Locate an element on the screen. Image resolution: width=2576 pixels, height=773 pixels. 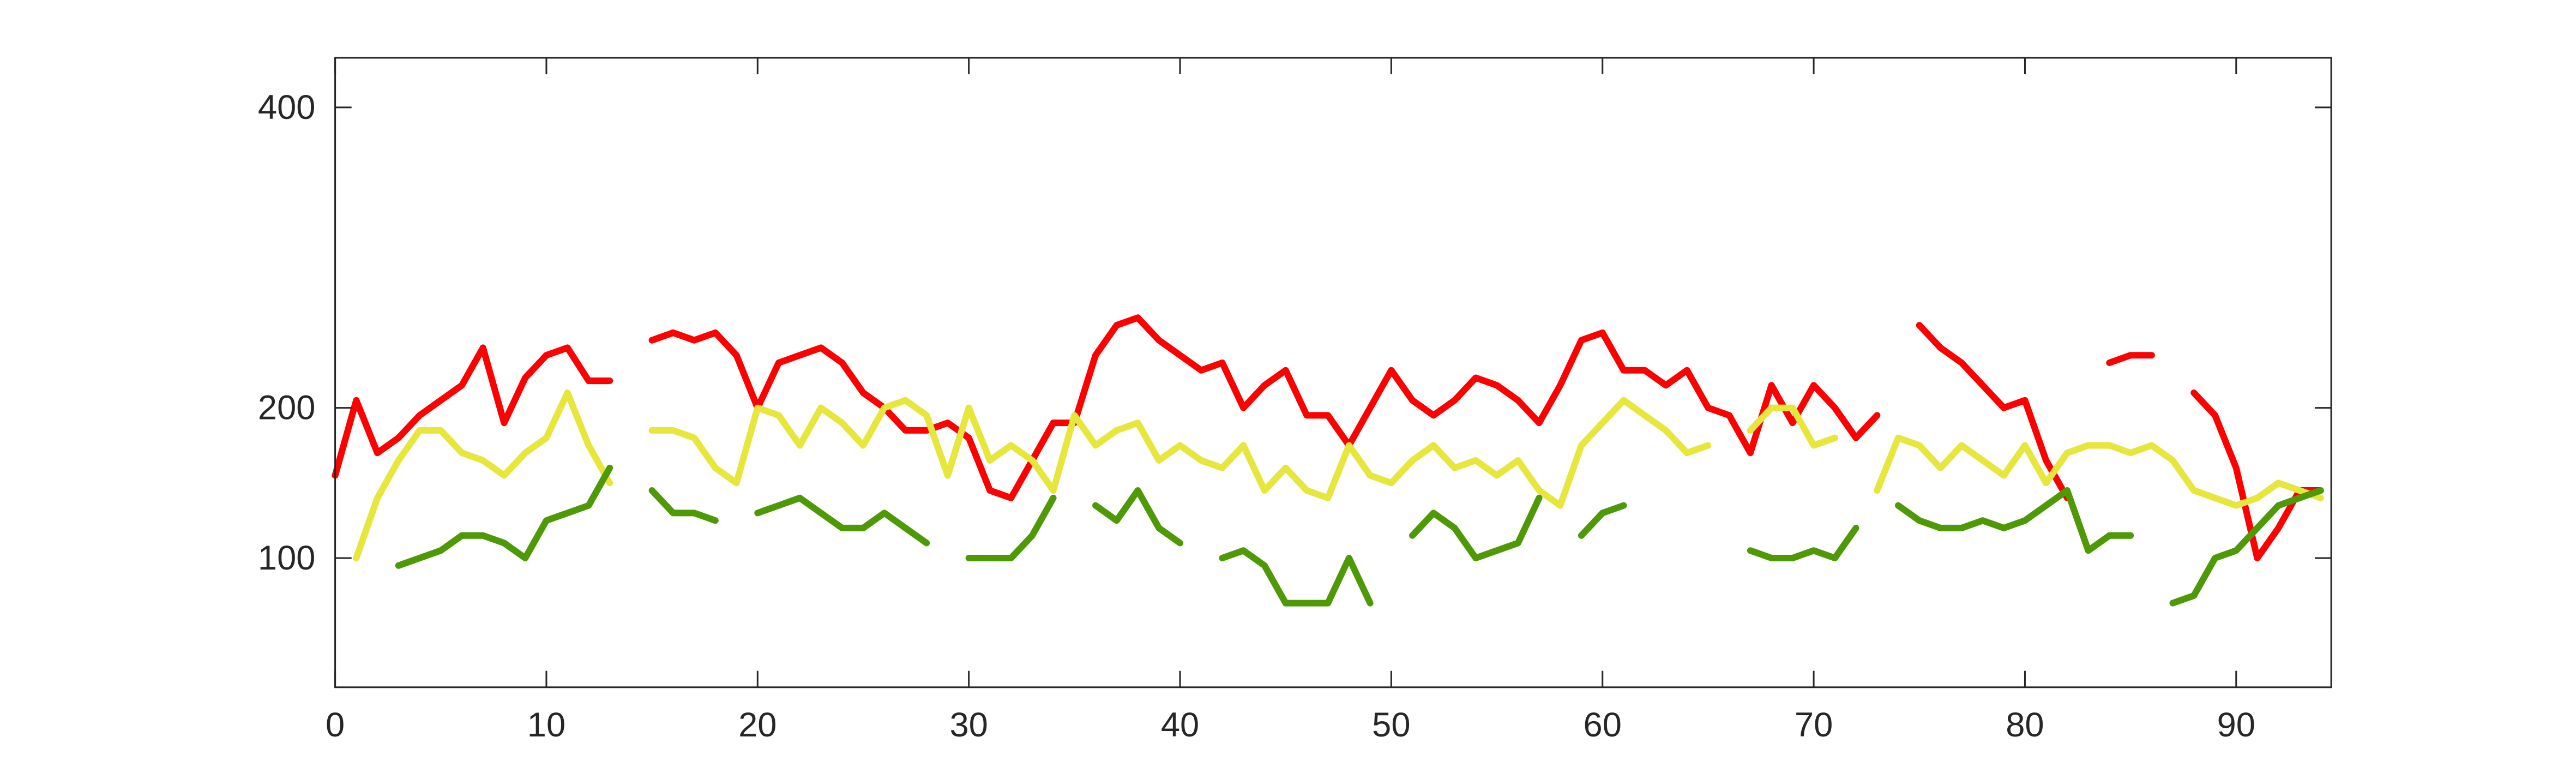
y-tick-label: 200 is located at coordinates (287, 408).